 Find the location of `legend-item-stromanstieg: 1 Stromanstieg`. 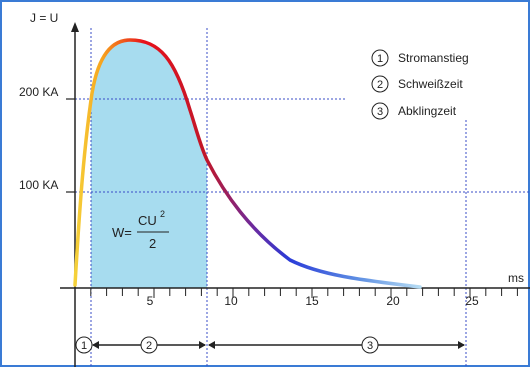

legend-item-stromanstieg: 1 Stromanstieg is located at coordinates (420, 58).